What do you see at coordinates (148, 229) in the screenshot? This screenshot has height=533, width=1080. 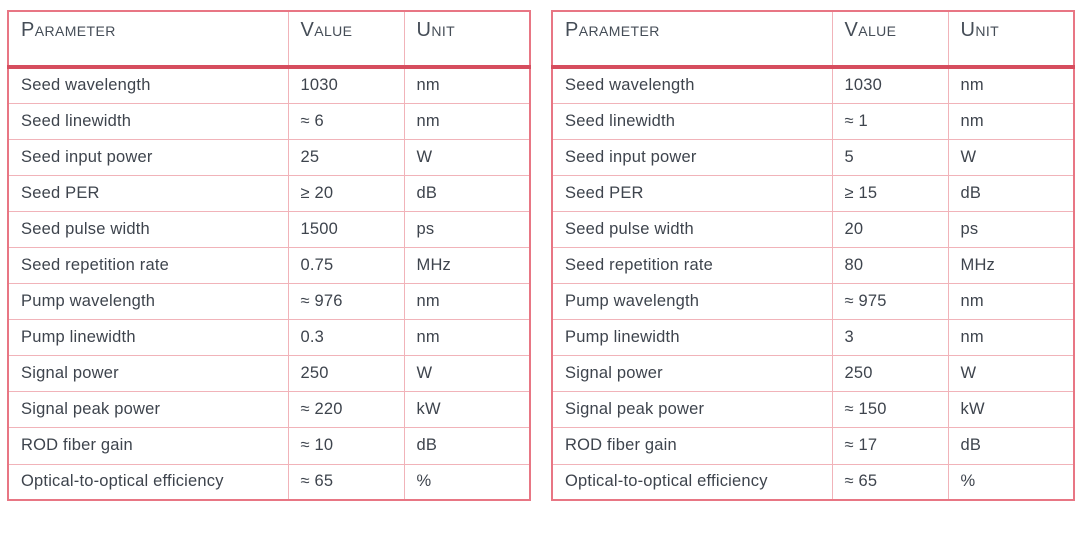 I see `parameter-cell: Seed pulse width` at bounding box center [148, 229].